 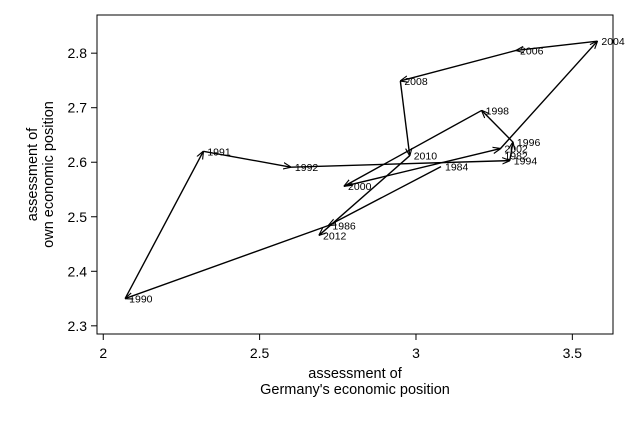 I want to click on y-tick-label: 2.4, so click(x=78, y=271).